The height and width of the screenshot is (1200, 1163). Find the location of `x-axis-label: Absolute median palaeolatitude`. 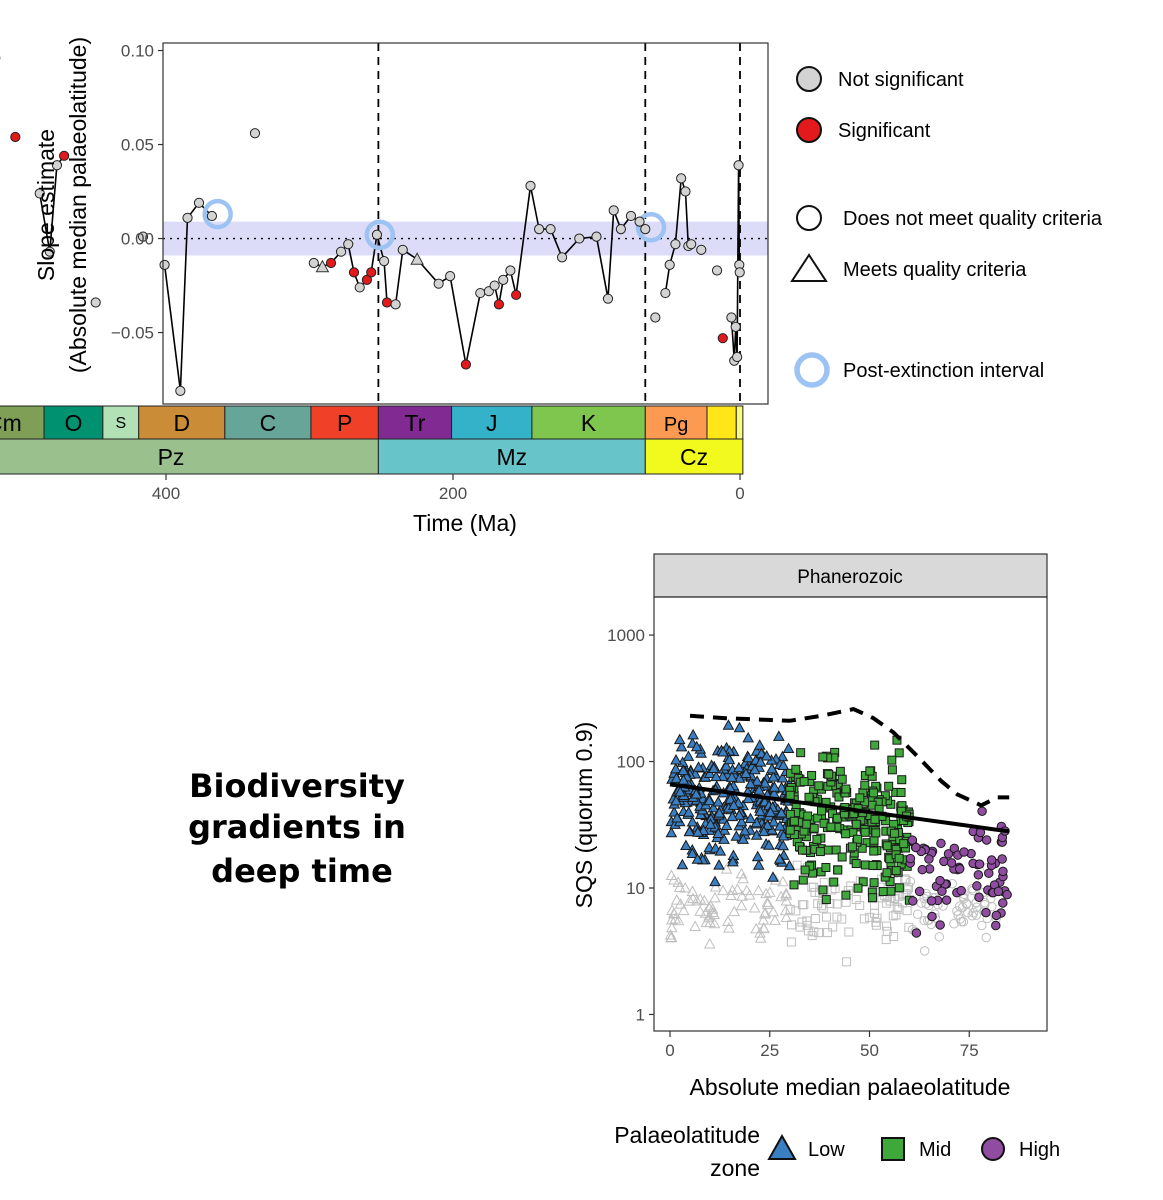

x-axis-label: Absolute median palaeolatitude is located at coordinates (850, 1087).